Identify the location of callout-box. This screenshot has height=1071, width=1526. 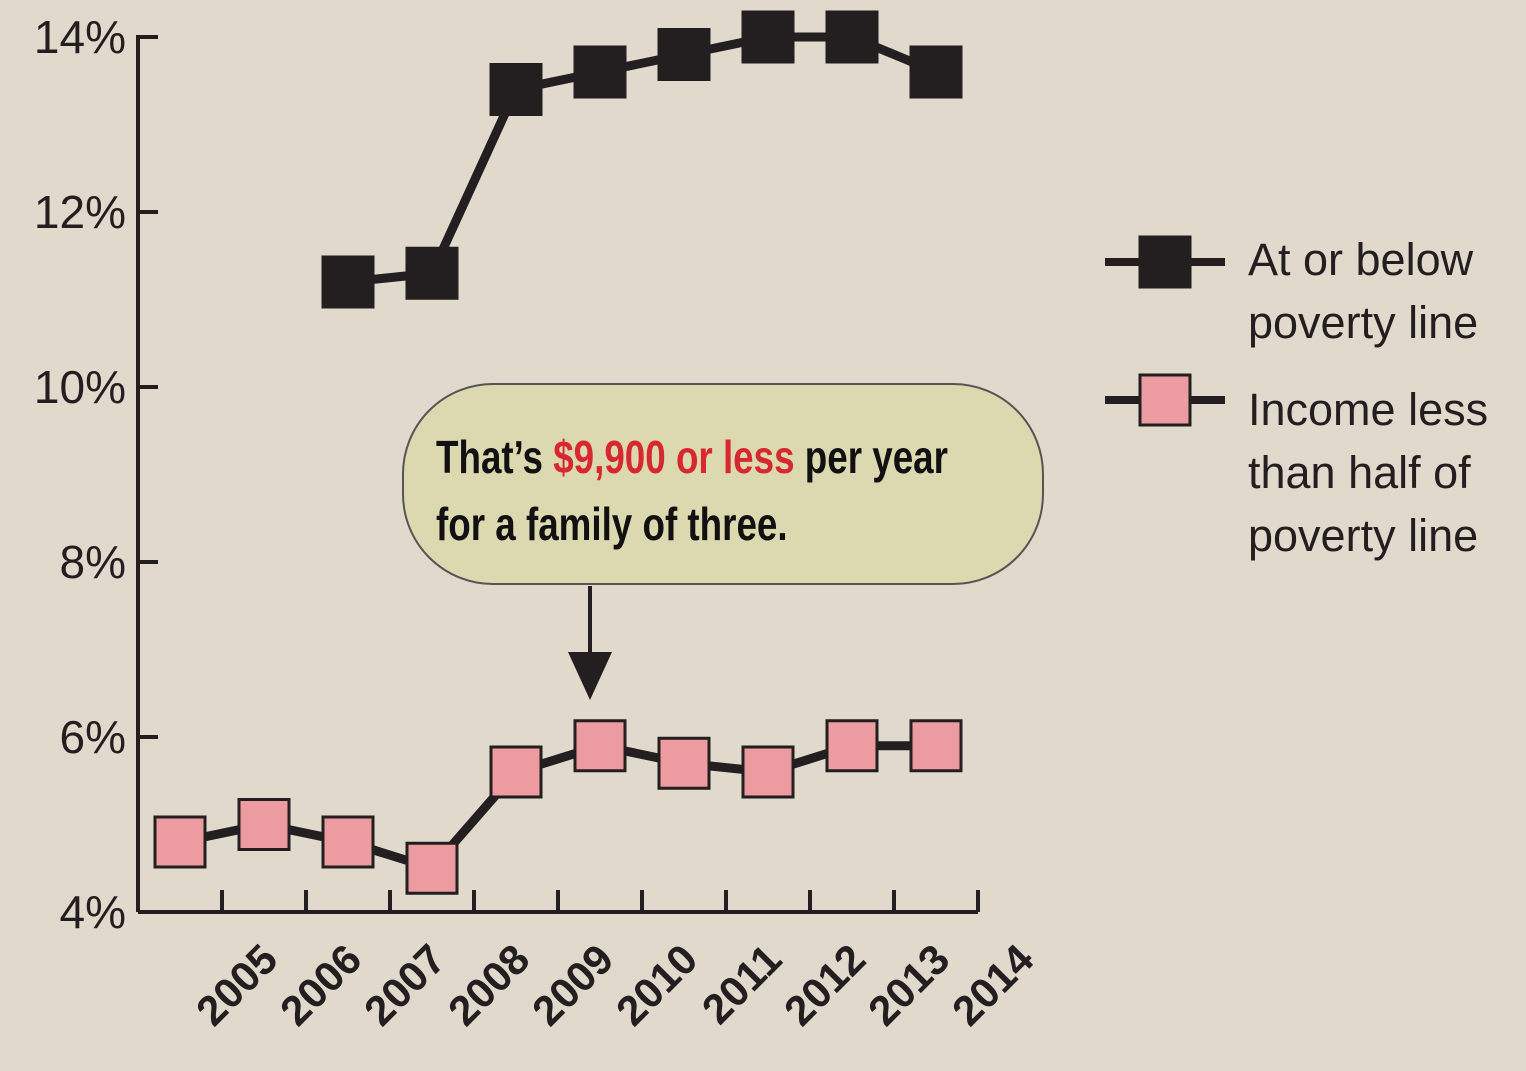
(723, 484).